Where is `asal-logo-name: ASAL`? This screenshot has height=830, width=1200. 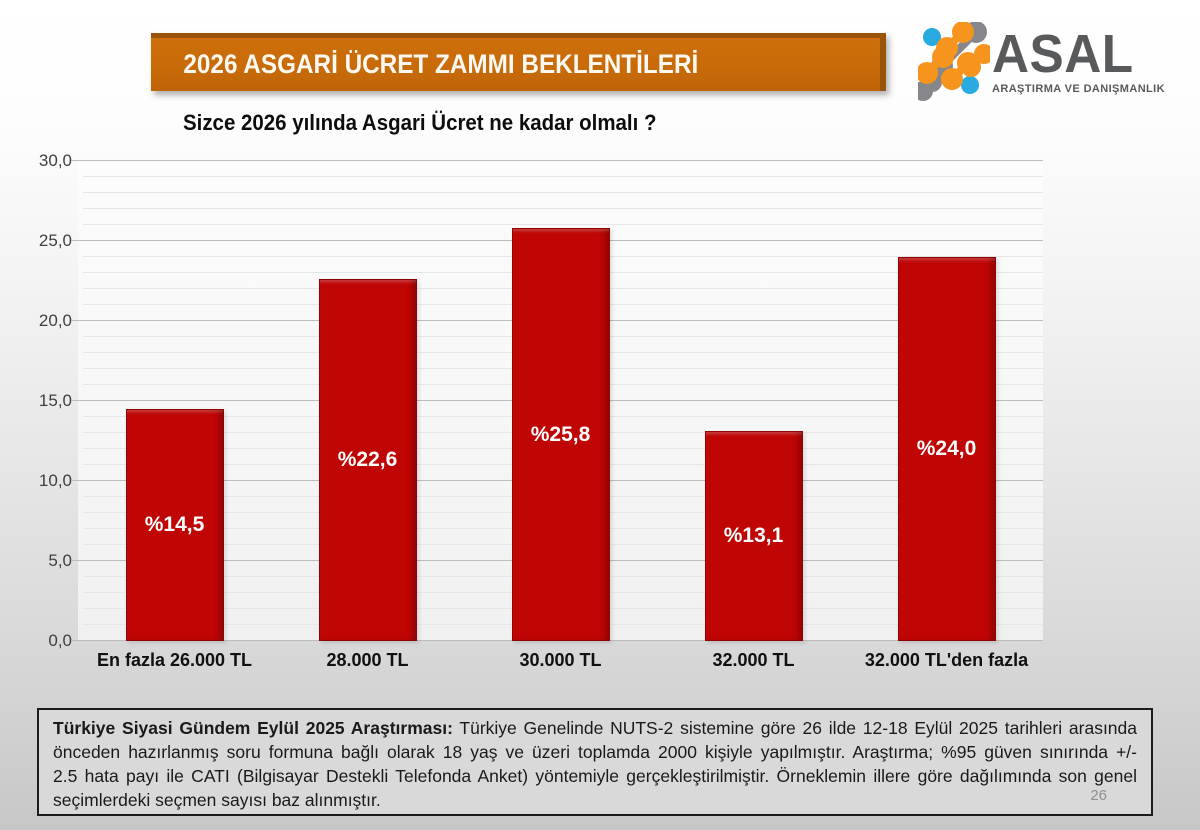 asal-logo-name: ASAL is located at coordinates (1063, 54).